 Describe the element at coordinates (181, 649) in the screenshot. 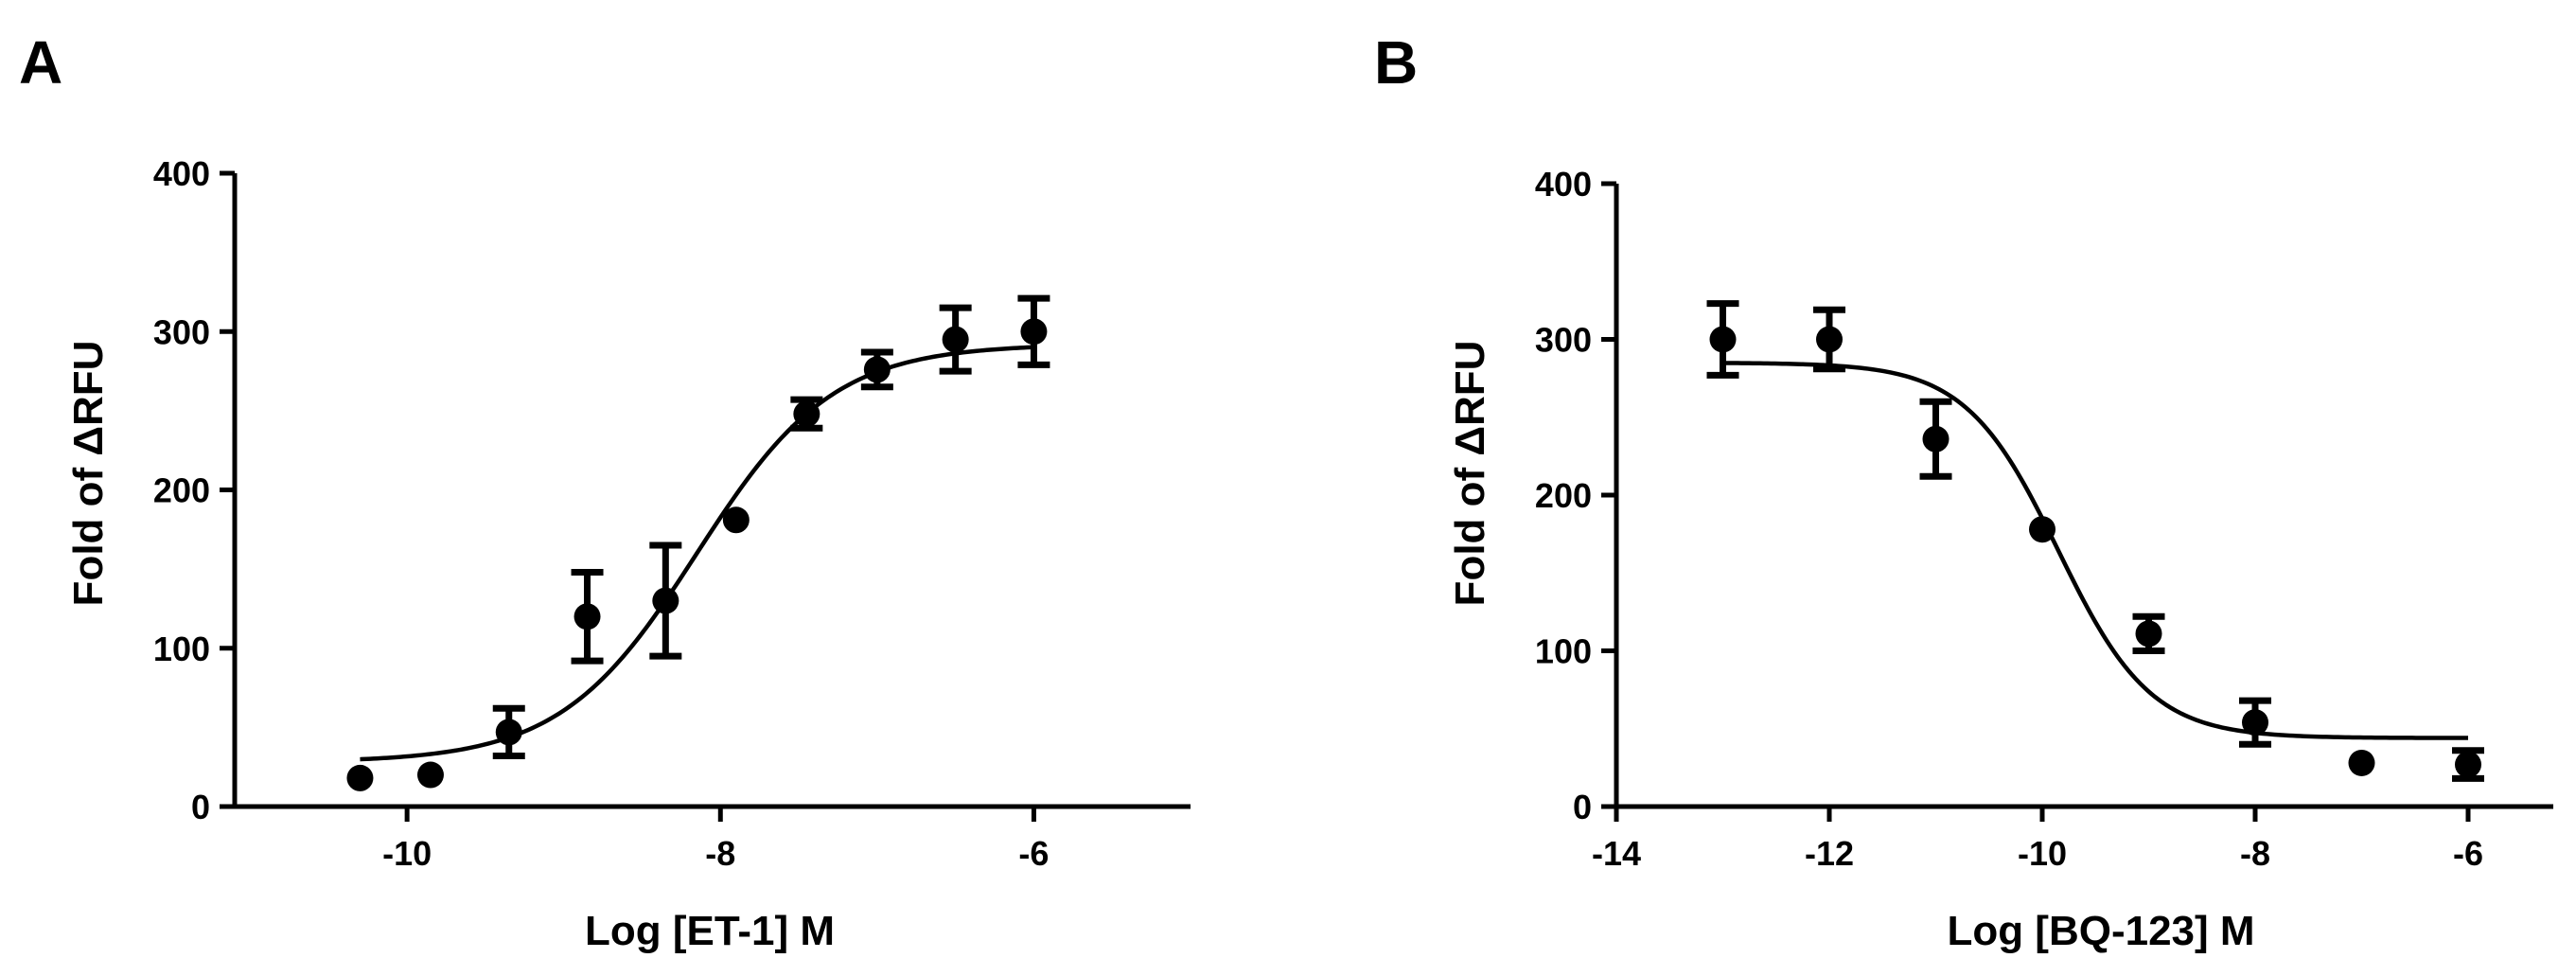

I see `panel-a-y-tick-label: 100` at that location.